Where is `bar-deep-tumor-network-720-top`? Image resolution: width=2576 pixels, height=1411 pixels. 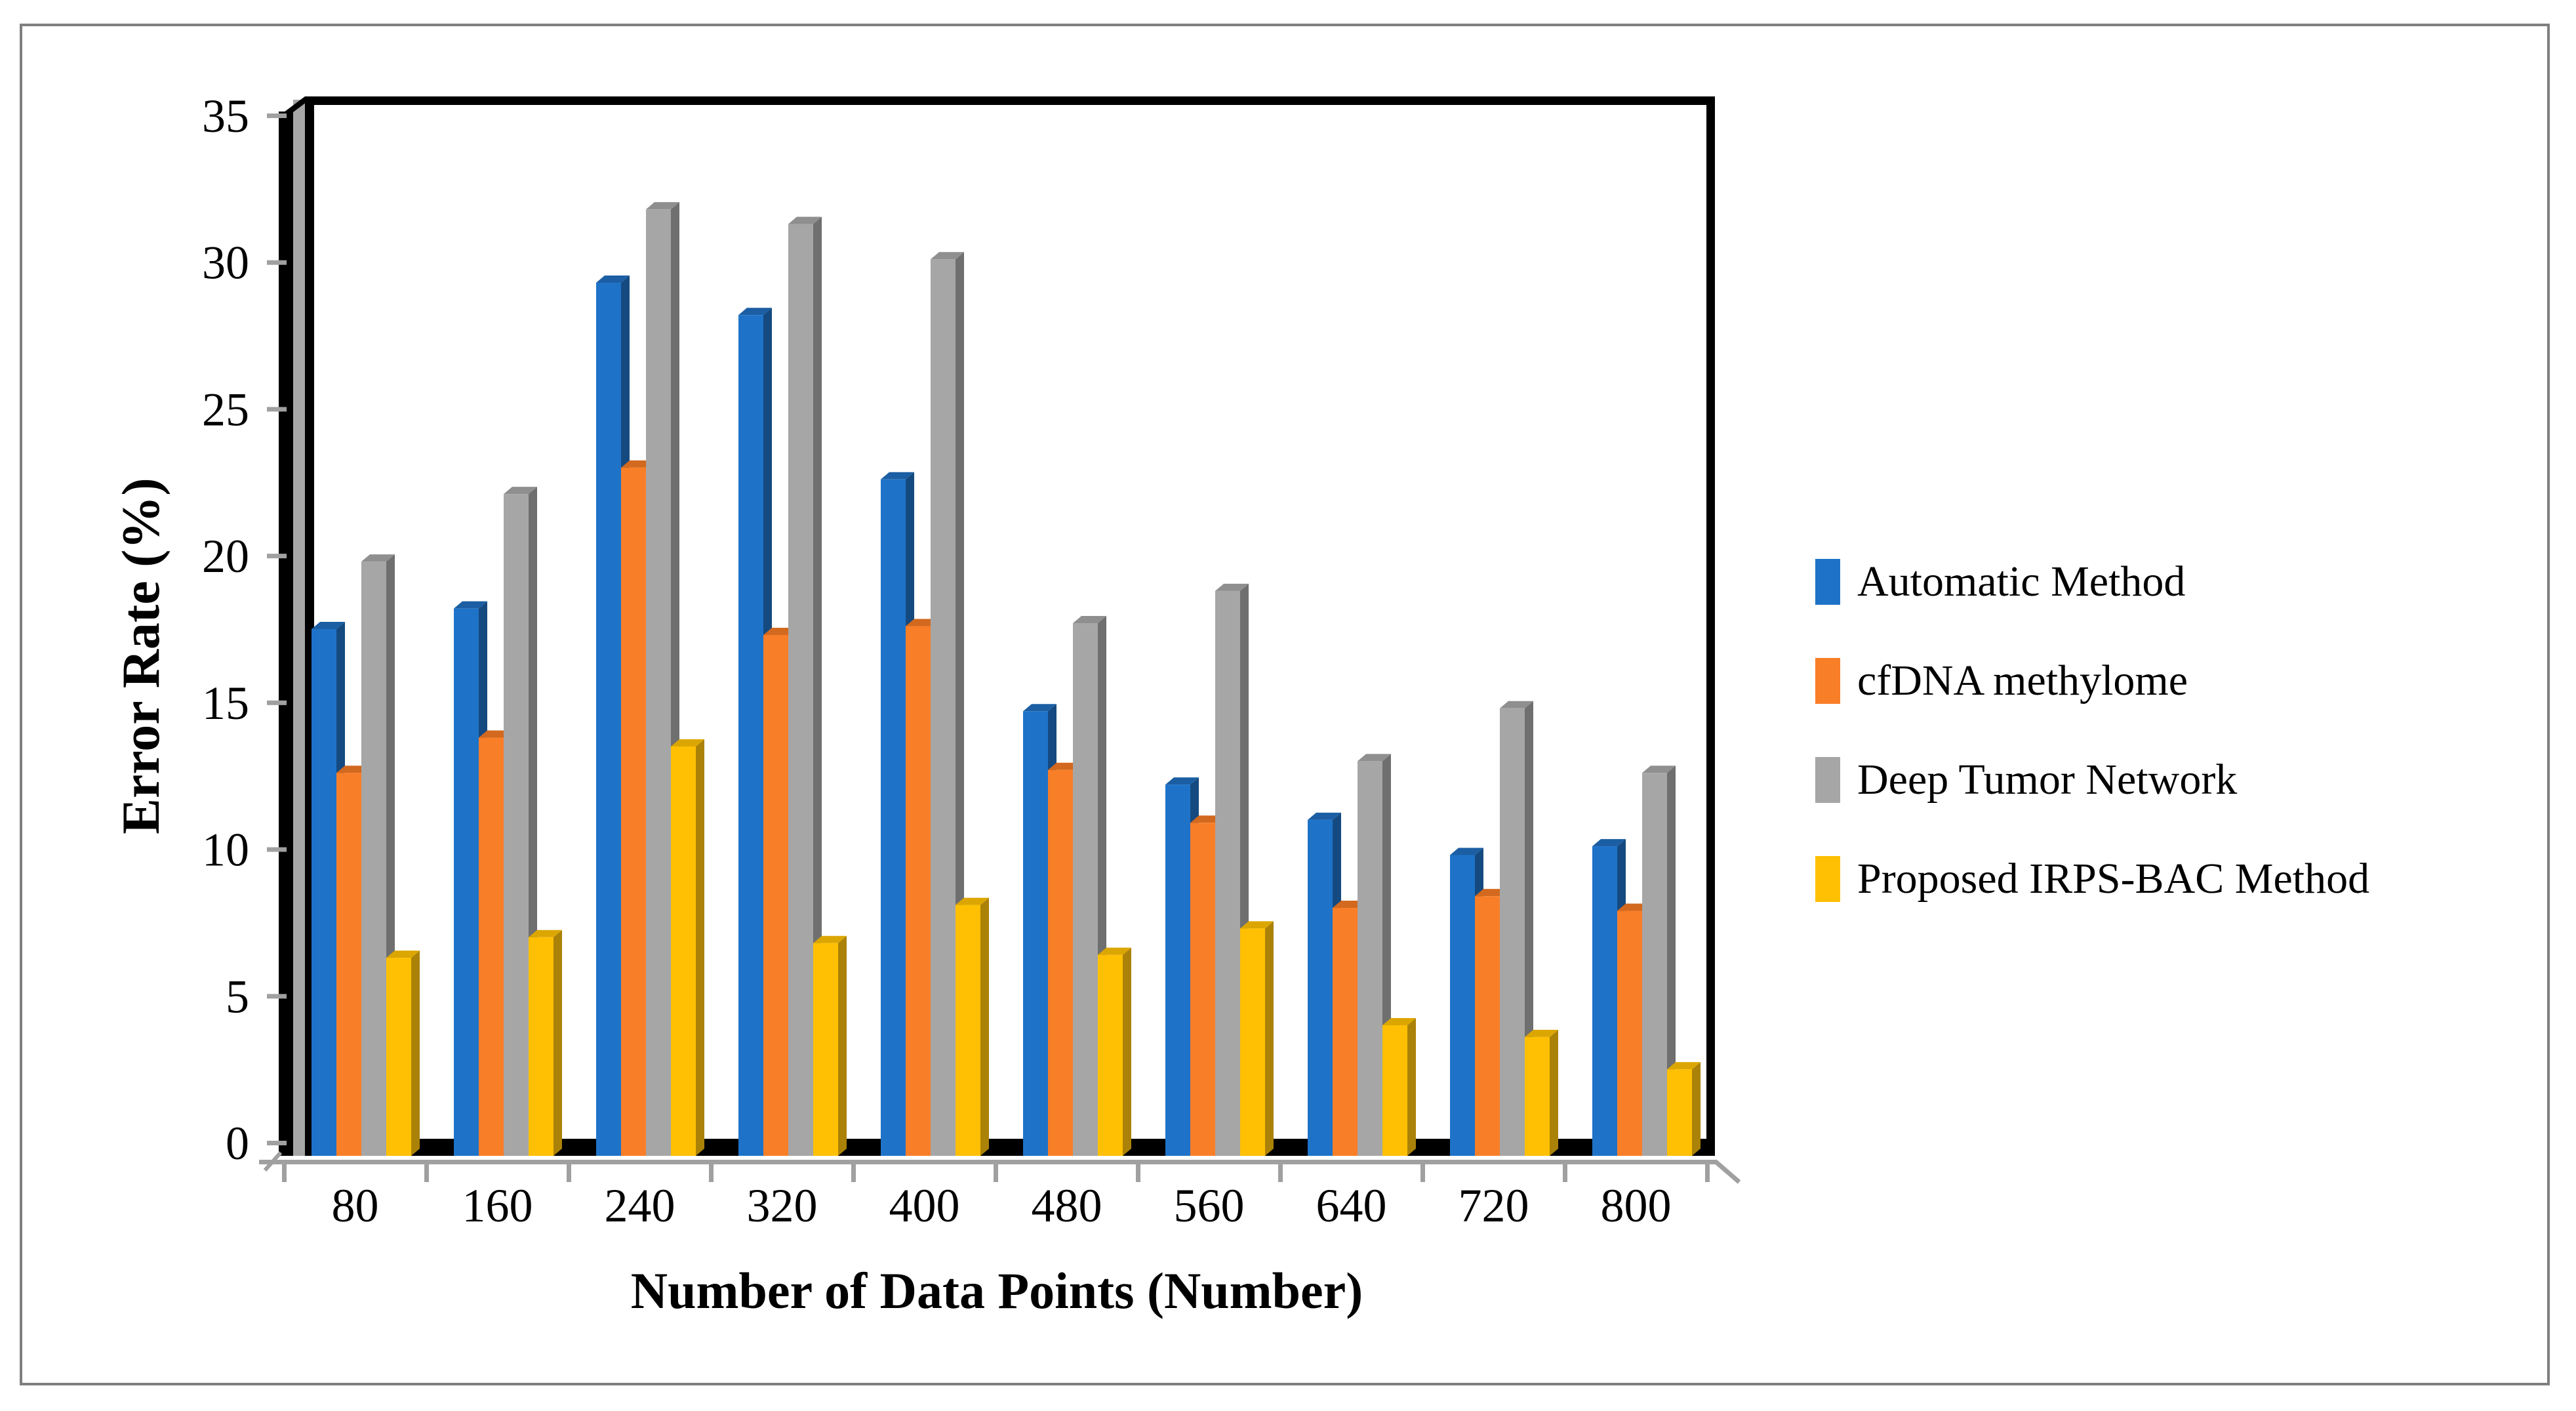
bar-deep-tumor-network-720-top is located at coordinates (1516, 704).